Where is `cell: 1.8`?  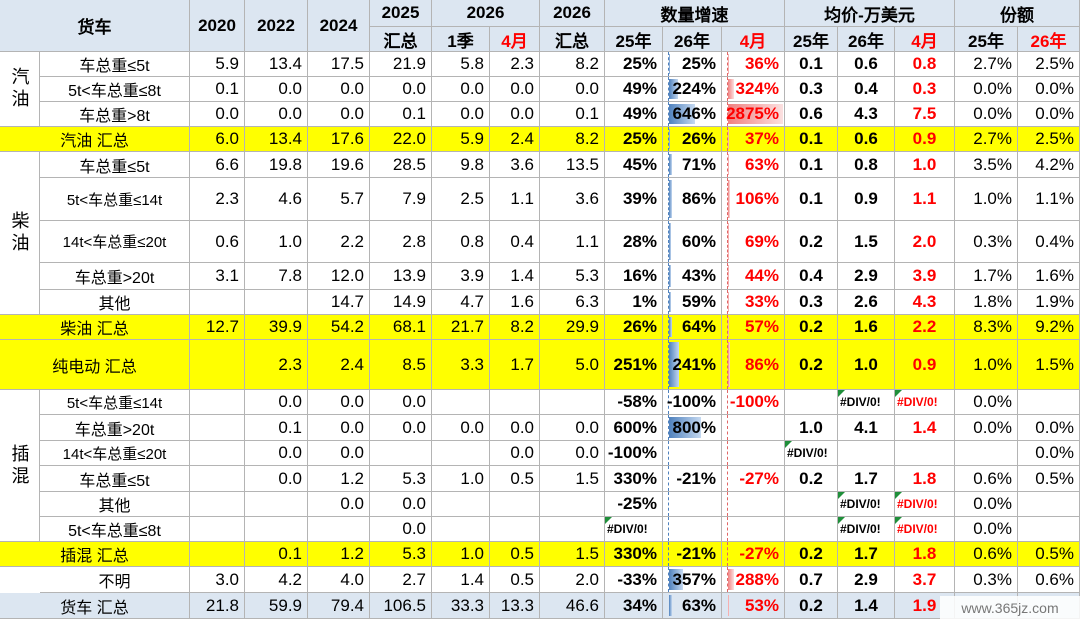
cell: 1.8 is located at coordinates (925, 479).